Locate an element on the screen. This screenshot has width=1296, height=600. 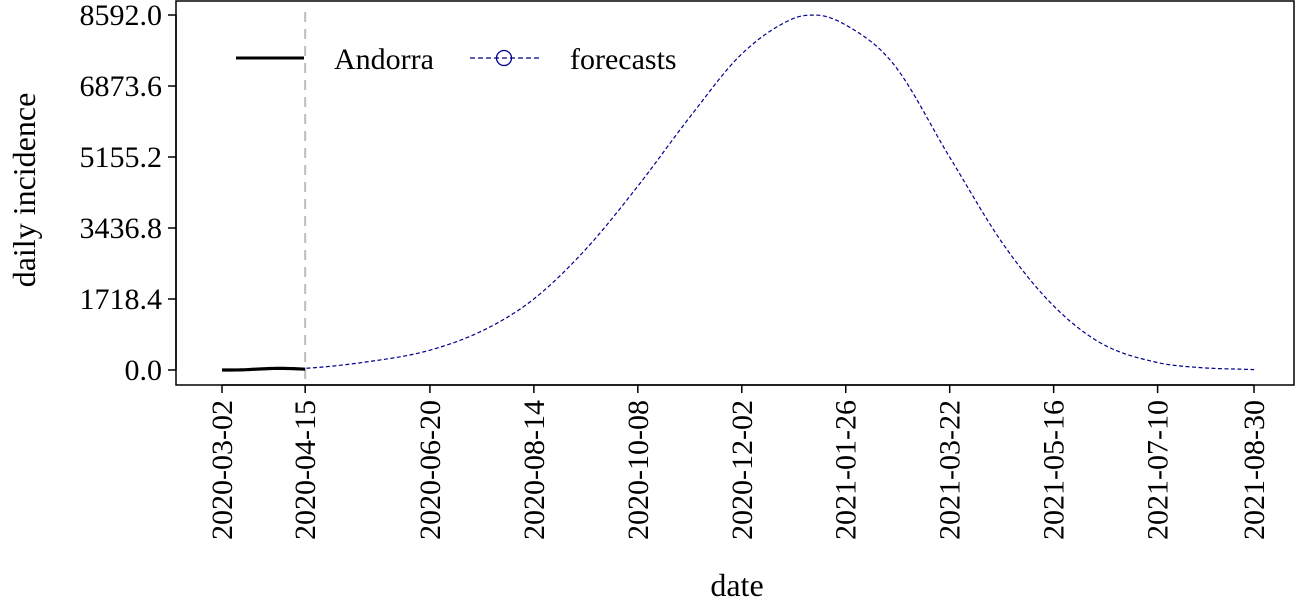
y-axis-title: daily incidence is located at coordinates (24, 190).